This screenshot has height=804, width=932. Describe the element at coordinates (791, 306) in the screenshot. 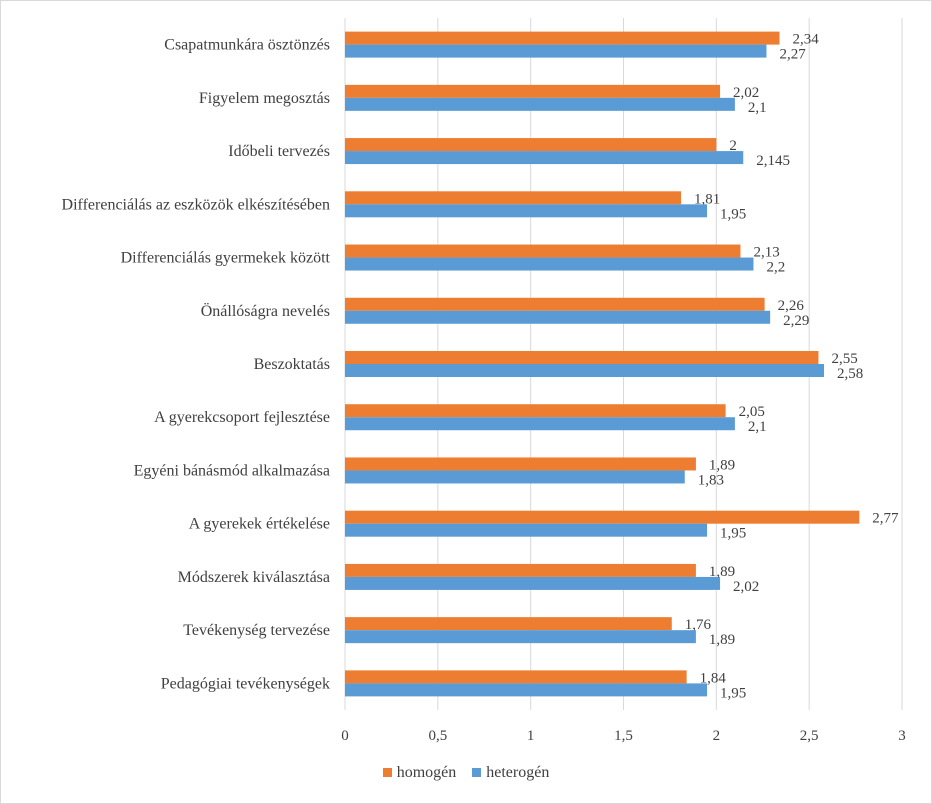

I see `data-label: 2,26` at that location.